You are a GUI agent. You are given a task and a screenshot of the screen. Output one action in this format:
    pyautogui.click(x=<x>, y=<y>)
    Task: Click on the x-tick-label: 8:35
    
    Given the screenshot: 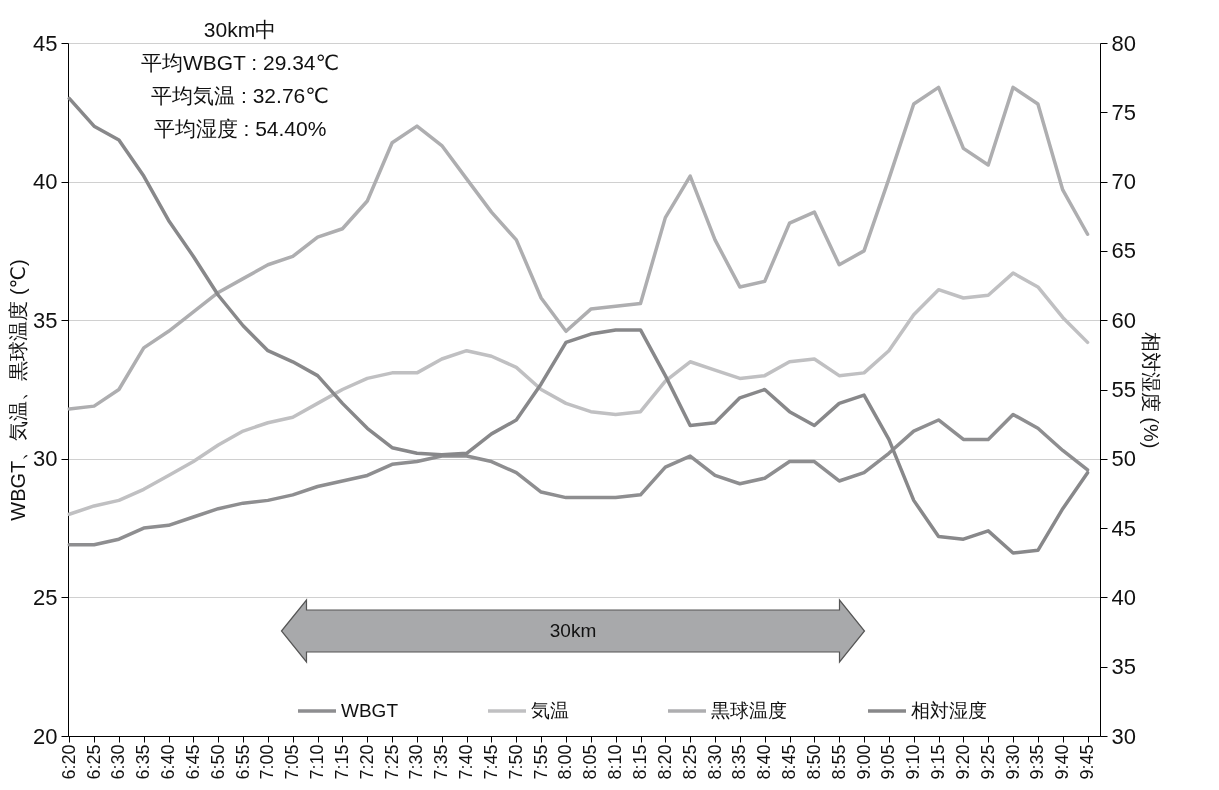 What is the action you would take?
    pyautogui.click(x=739, y=762)
    